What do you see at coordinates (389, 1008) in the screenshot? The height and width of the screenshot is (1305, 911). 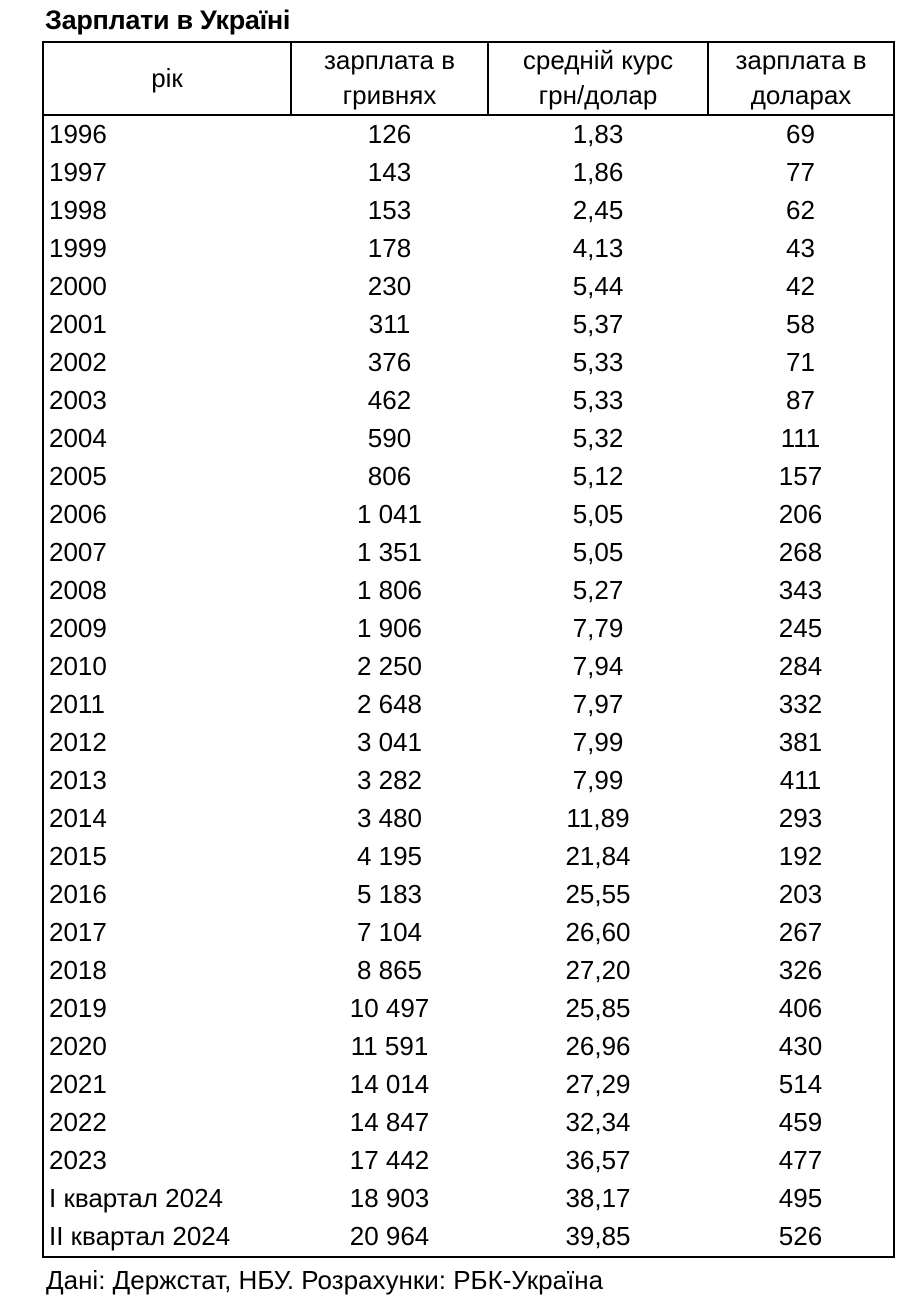 I see `salary-uah-cell: 10 497` at bounding box center [389, 1008].